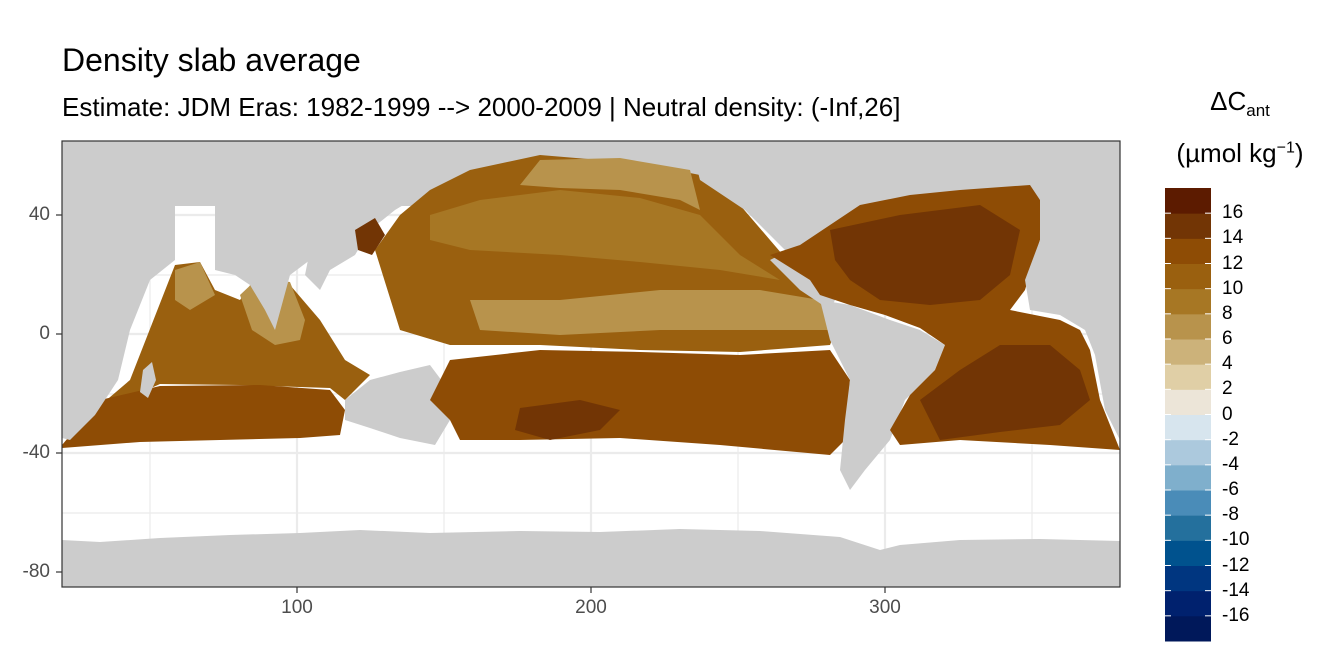  What do you see at coordinates (195, 286) in the screenshot?
I see `indian-ocean-mid` at bounding box center [195, 286].